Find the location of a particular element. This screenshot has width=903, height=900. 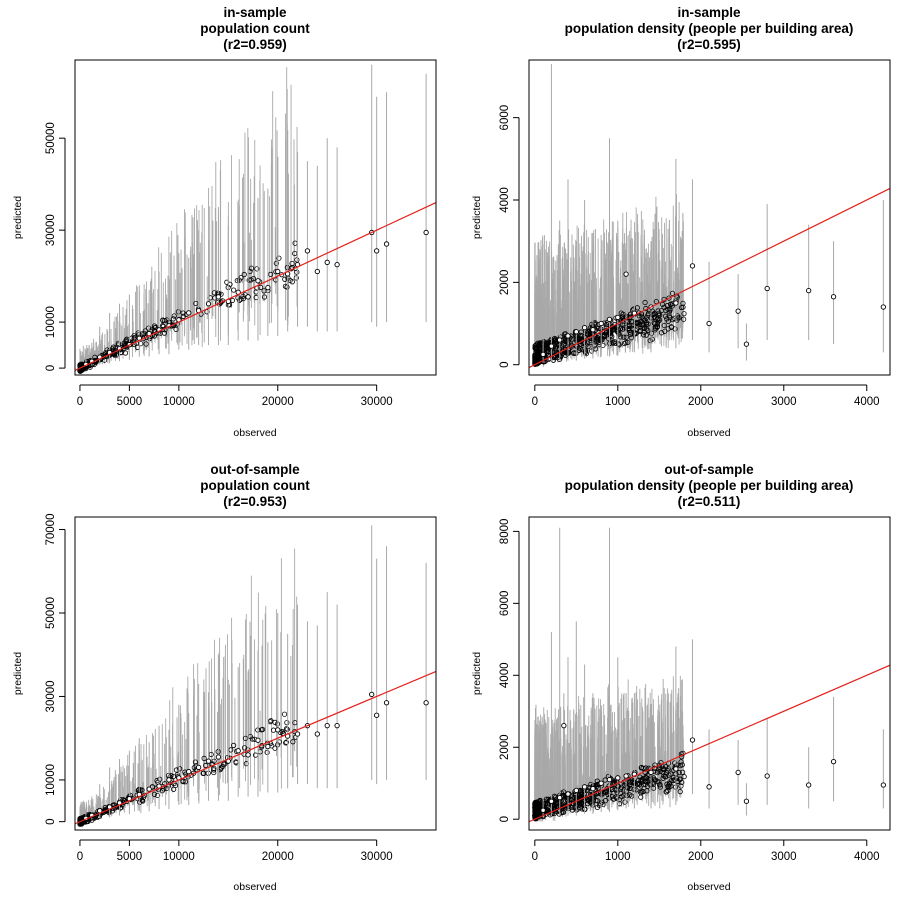

y-tick-label: 4000 is located at coordinates (505, 200).